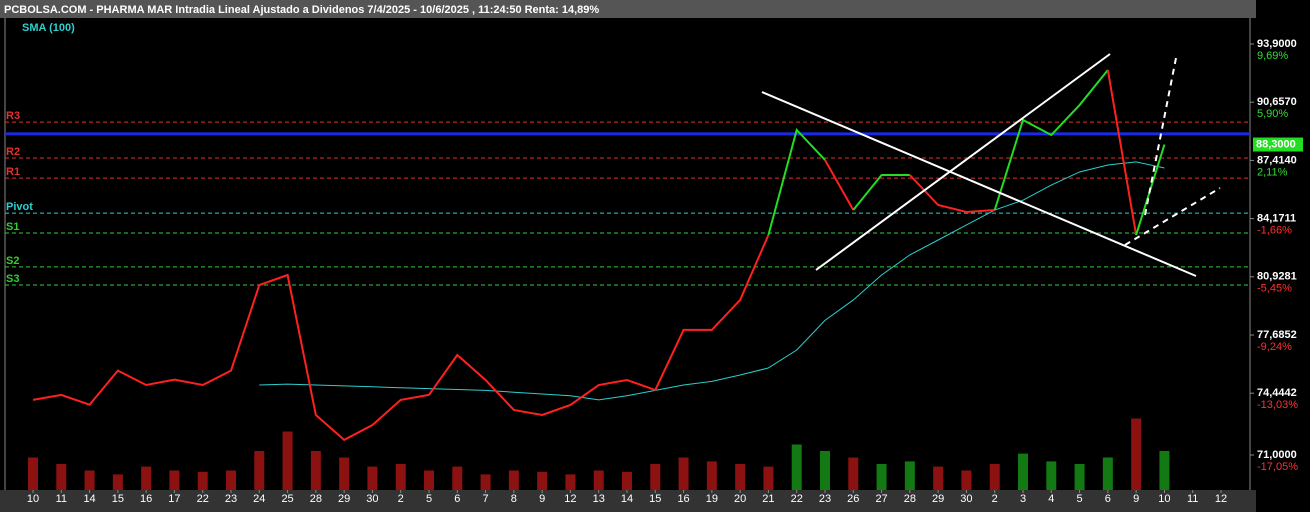  I want to click on y-pct-label: 5,90%, so click(1272, 114).